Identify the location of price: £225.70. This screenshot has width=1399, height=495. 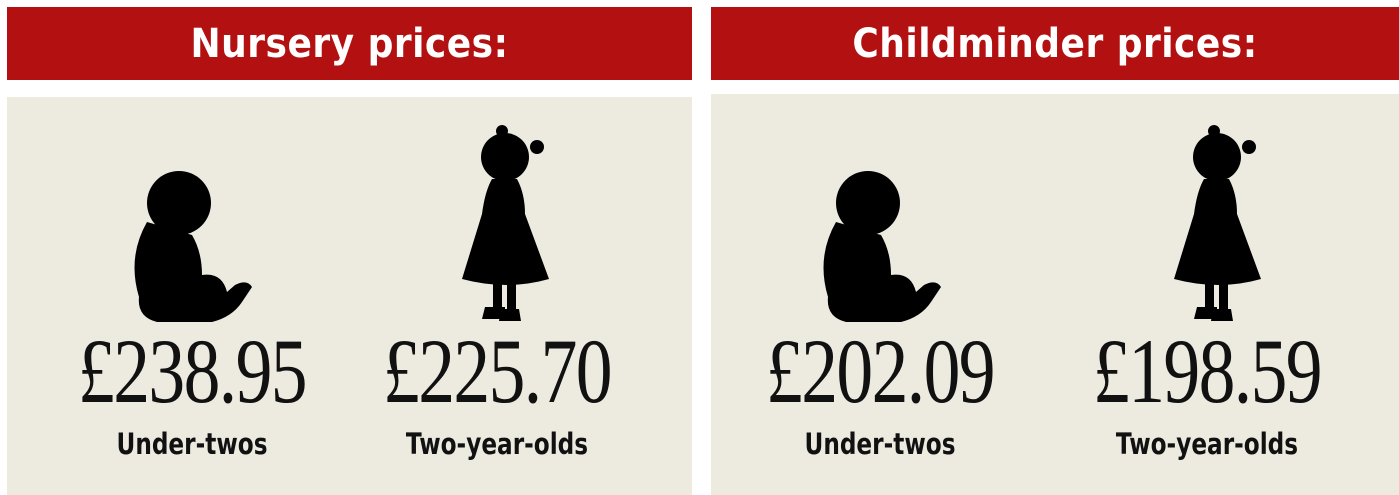
(498, 371).